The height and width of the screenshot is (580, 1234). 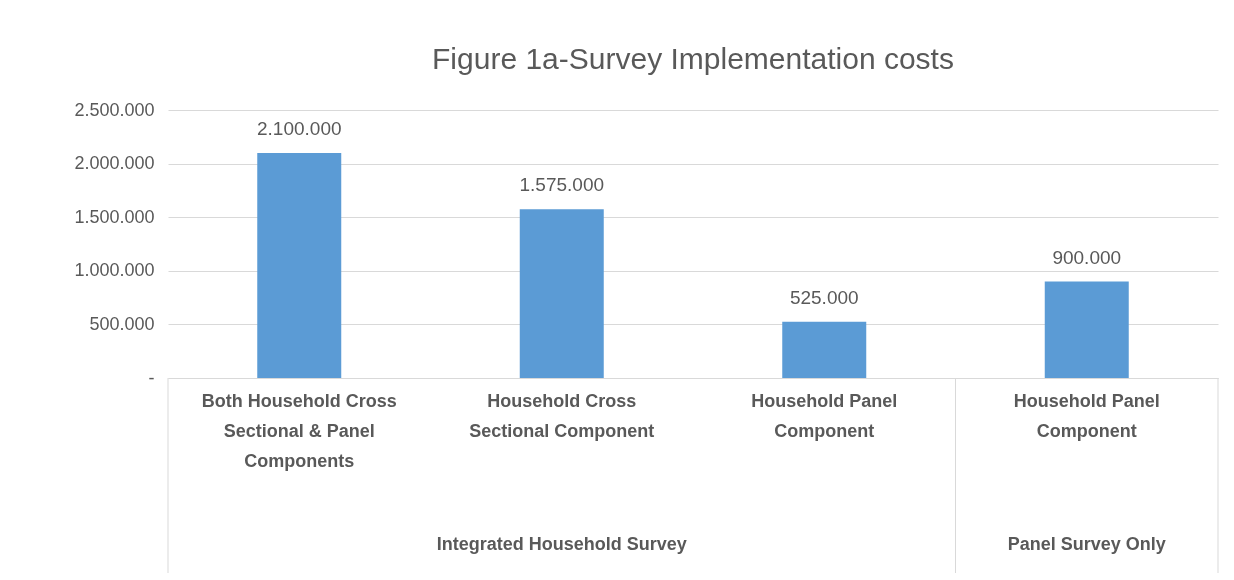 I want to click on x-tick-label: Household Cross Sectional Component, so click(x=562, y=415).